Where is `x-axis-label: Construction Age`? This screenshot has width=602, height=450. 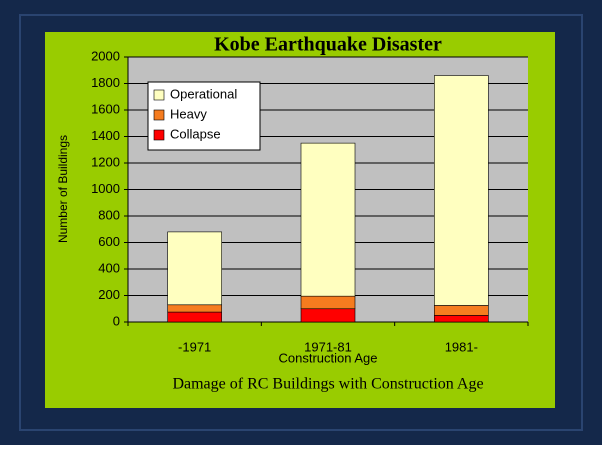
x-axis-label: Construction Age is located at coordinates (327, 357).